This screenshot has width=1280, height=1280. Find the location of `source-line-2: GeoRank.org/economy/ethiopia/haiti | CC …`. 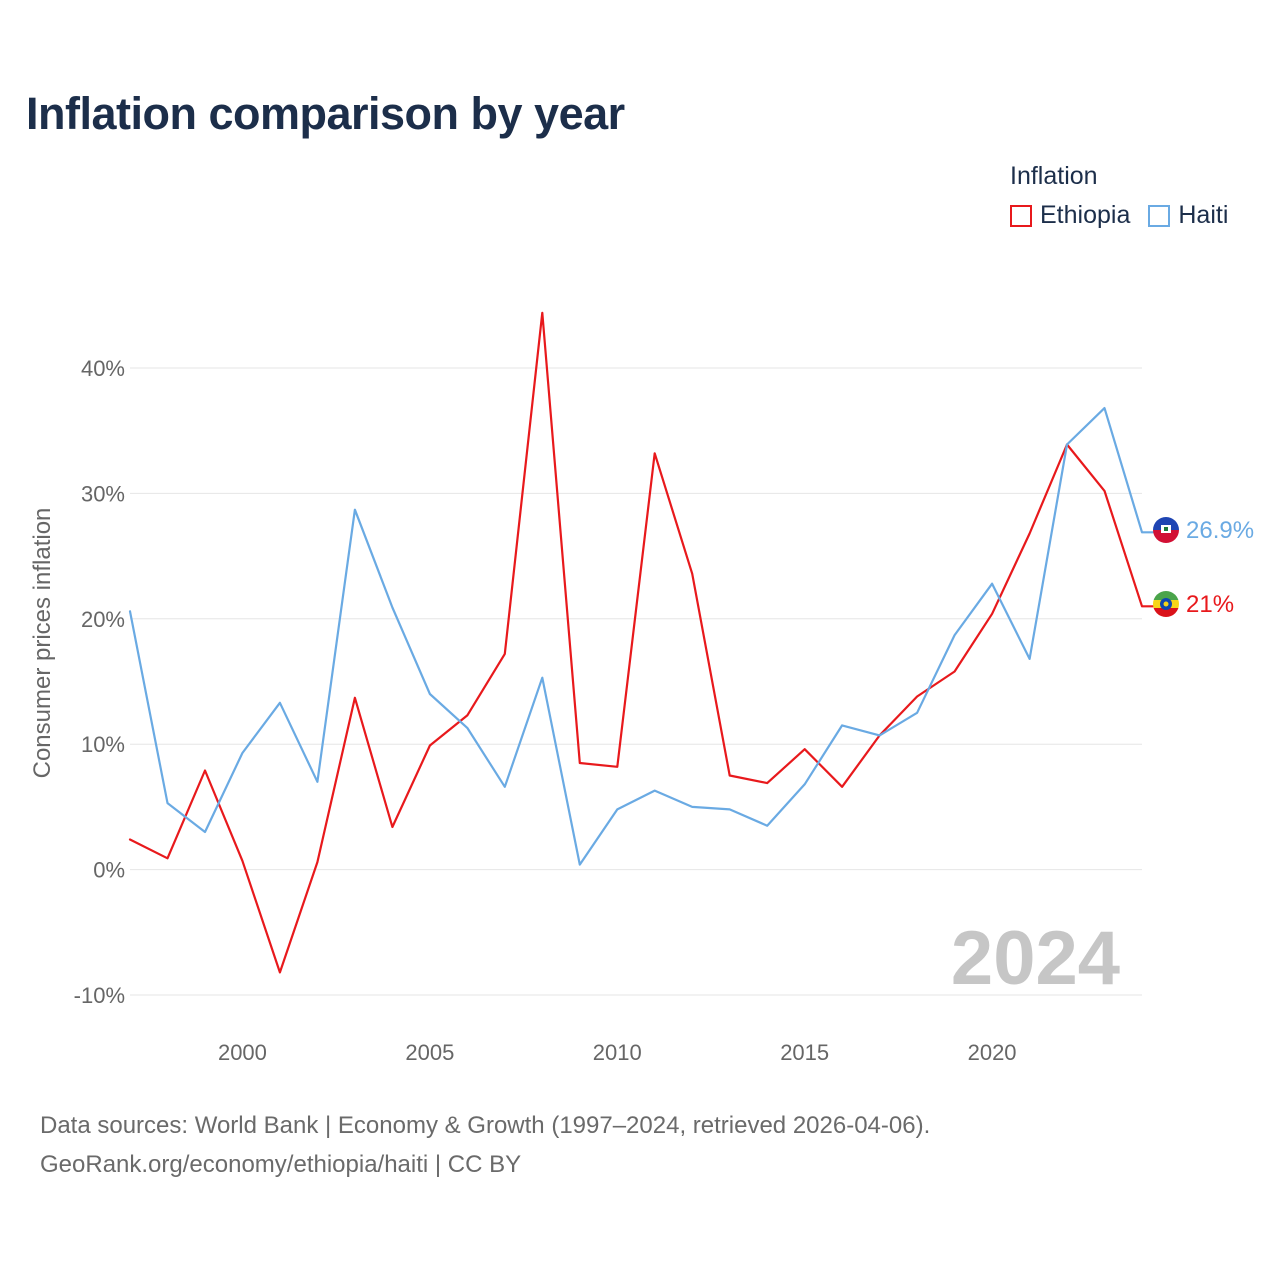

source-line-2: GeoRank.org/economy/ethiopia/haiti | CC … is located at coordinates (281, 1164).